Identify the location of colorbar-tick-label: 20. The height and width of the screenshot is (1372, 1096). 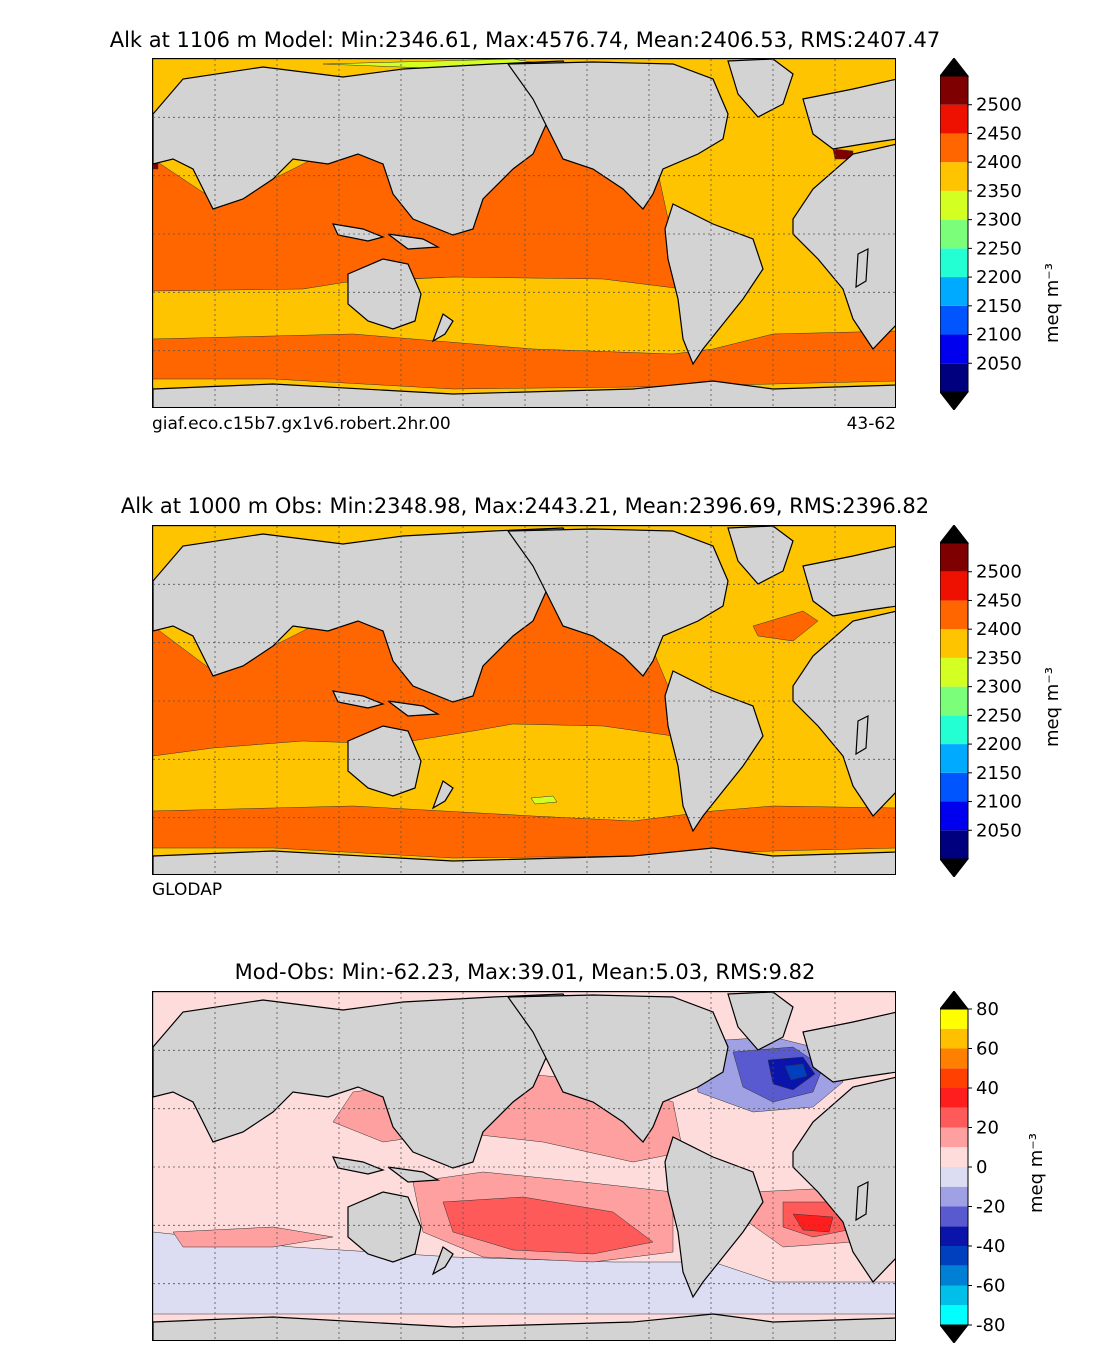
(987, 1128).